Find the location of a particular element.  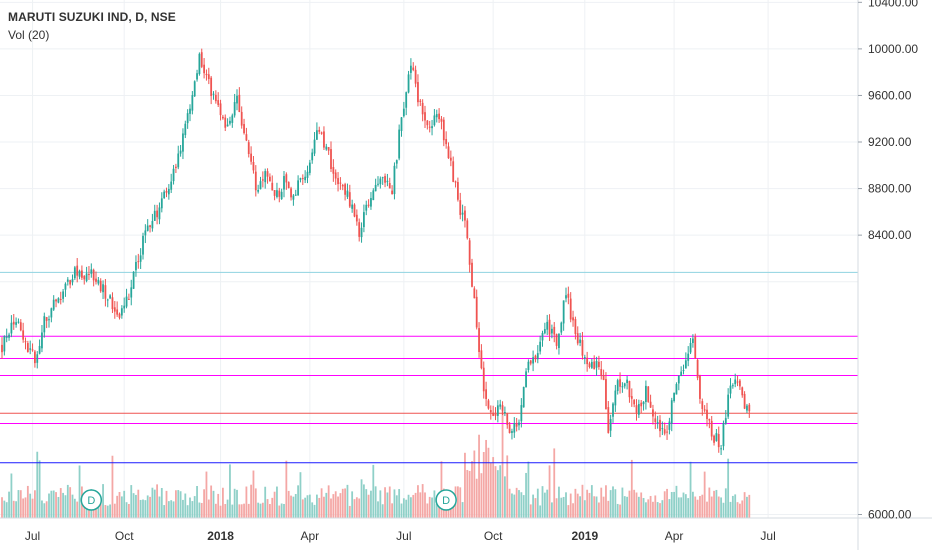

dividend-marker-label: D is located at coordinates (446, 501).